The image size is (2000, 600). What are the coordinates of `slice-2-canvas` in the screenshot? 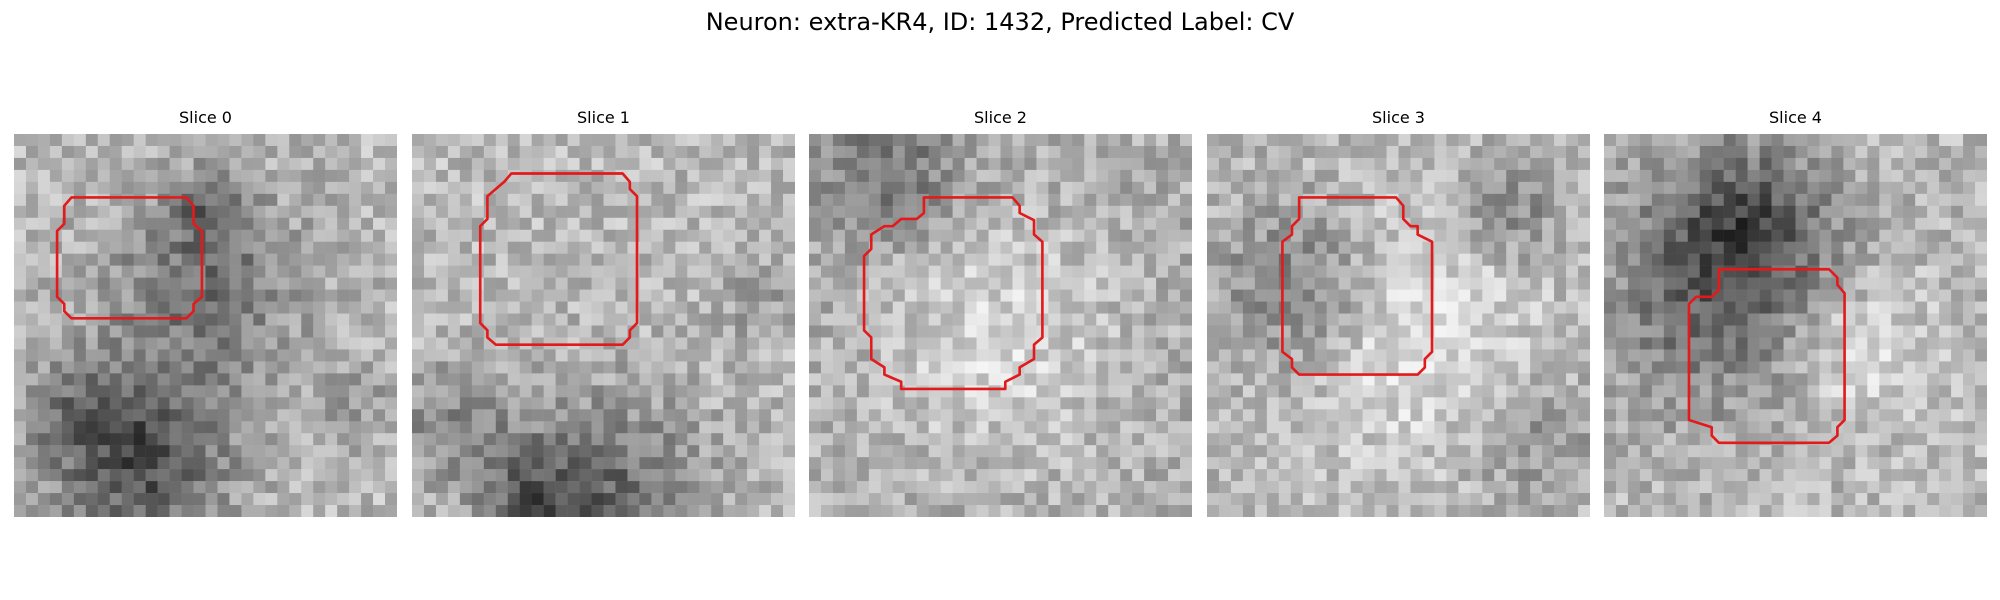 It's located at (1000, 325).